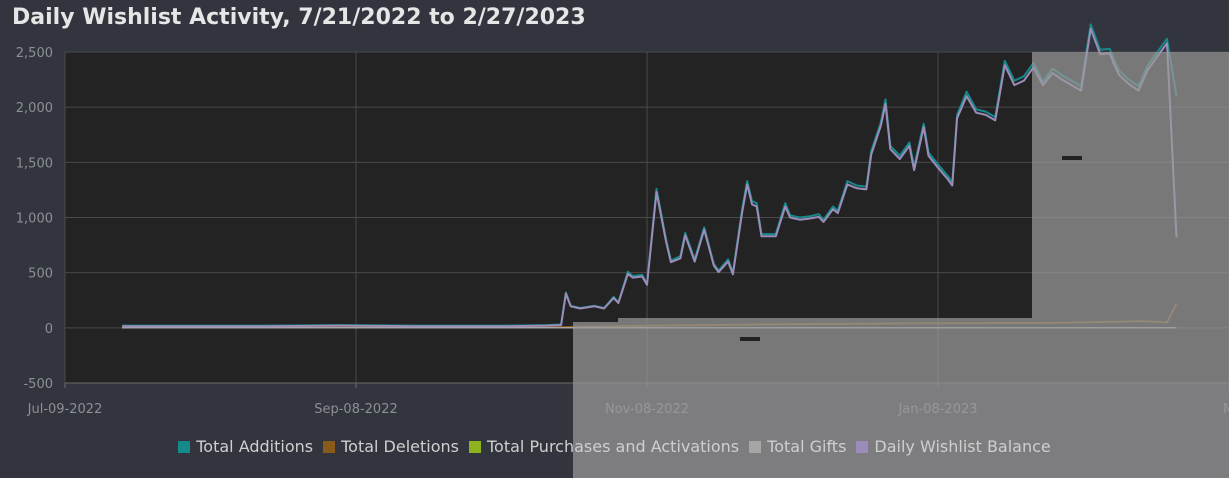  Describe the element at coordinates (34, 53) in the screenshot. I see `y-tick-label: 2,500` at that location.